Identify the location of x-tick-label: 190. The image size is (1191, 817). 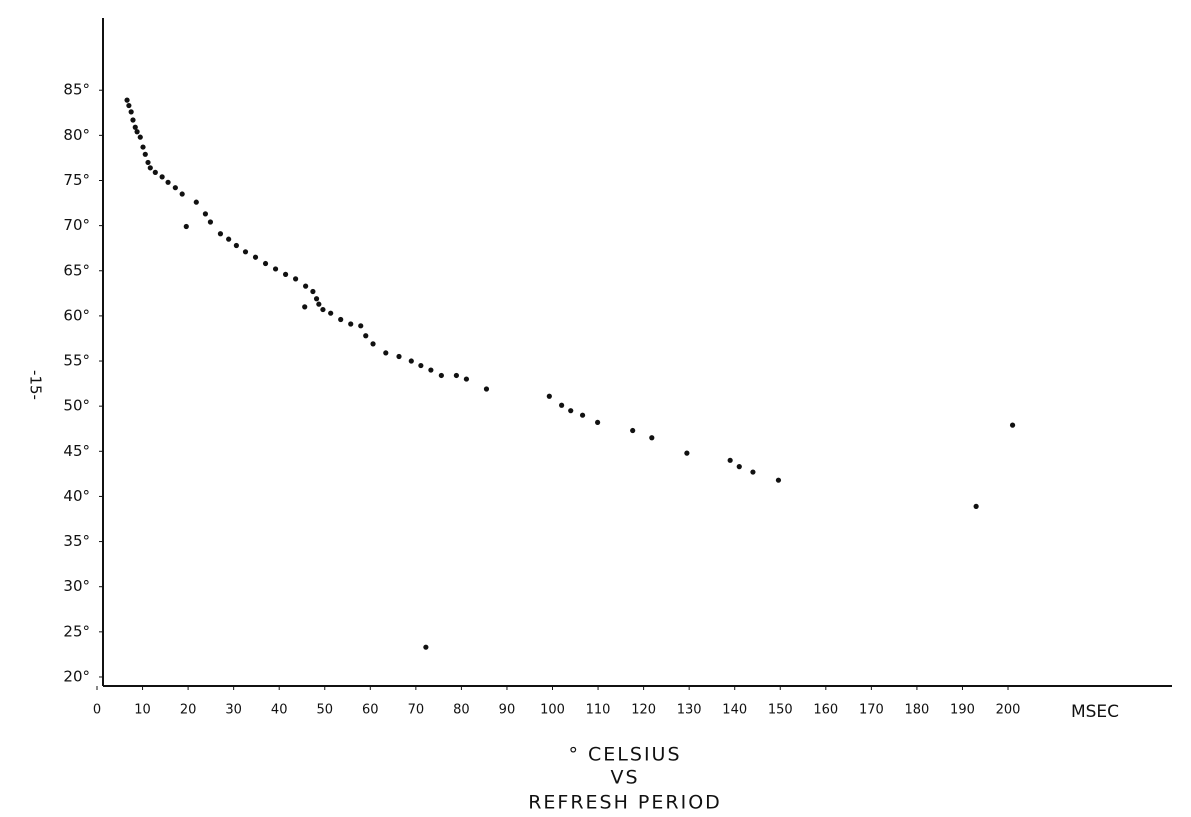
(962, 710).